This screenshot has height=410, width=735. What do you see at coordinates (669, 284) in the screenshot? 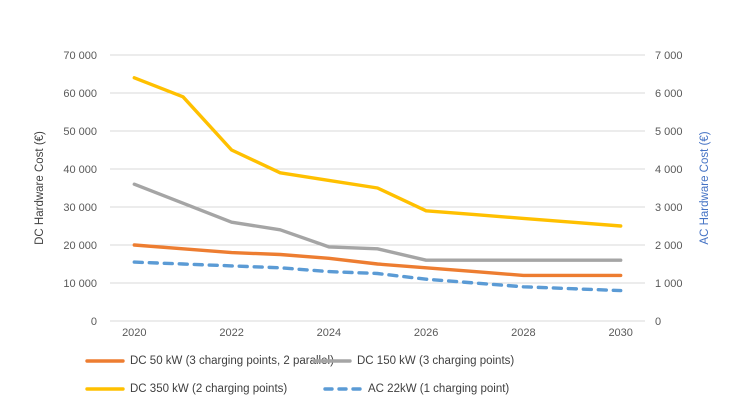
I see `right-axis-tick-label: 1 000` at bounding box center [669, 284].